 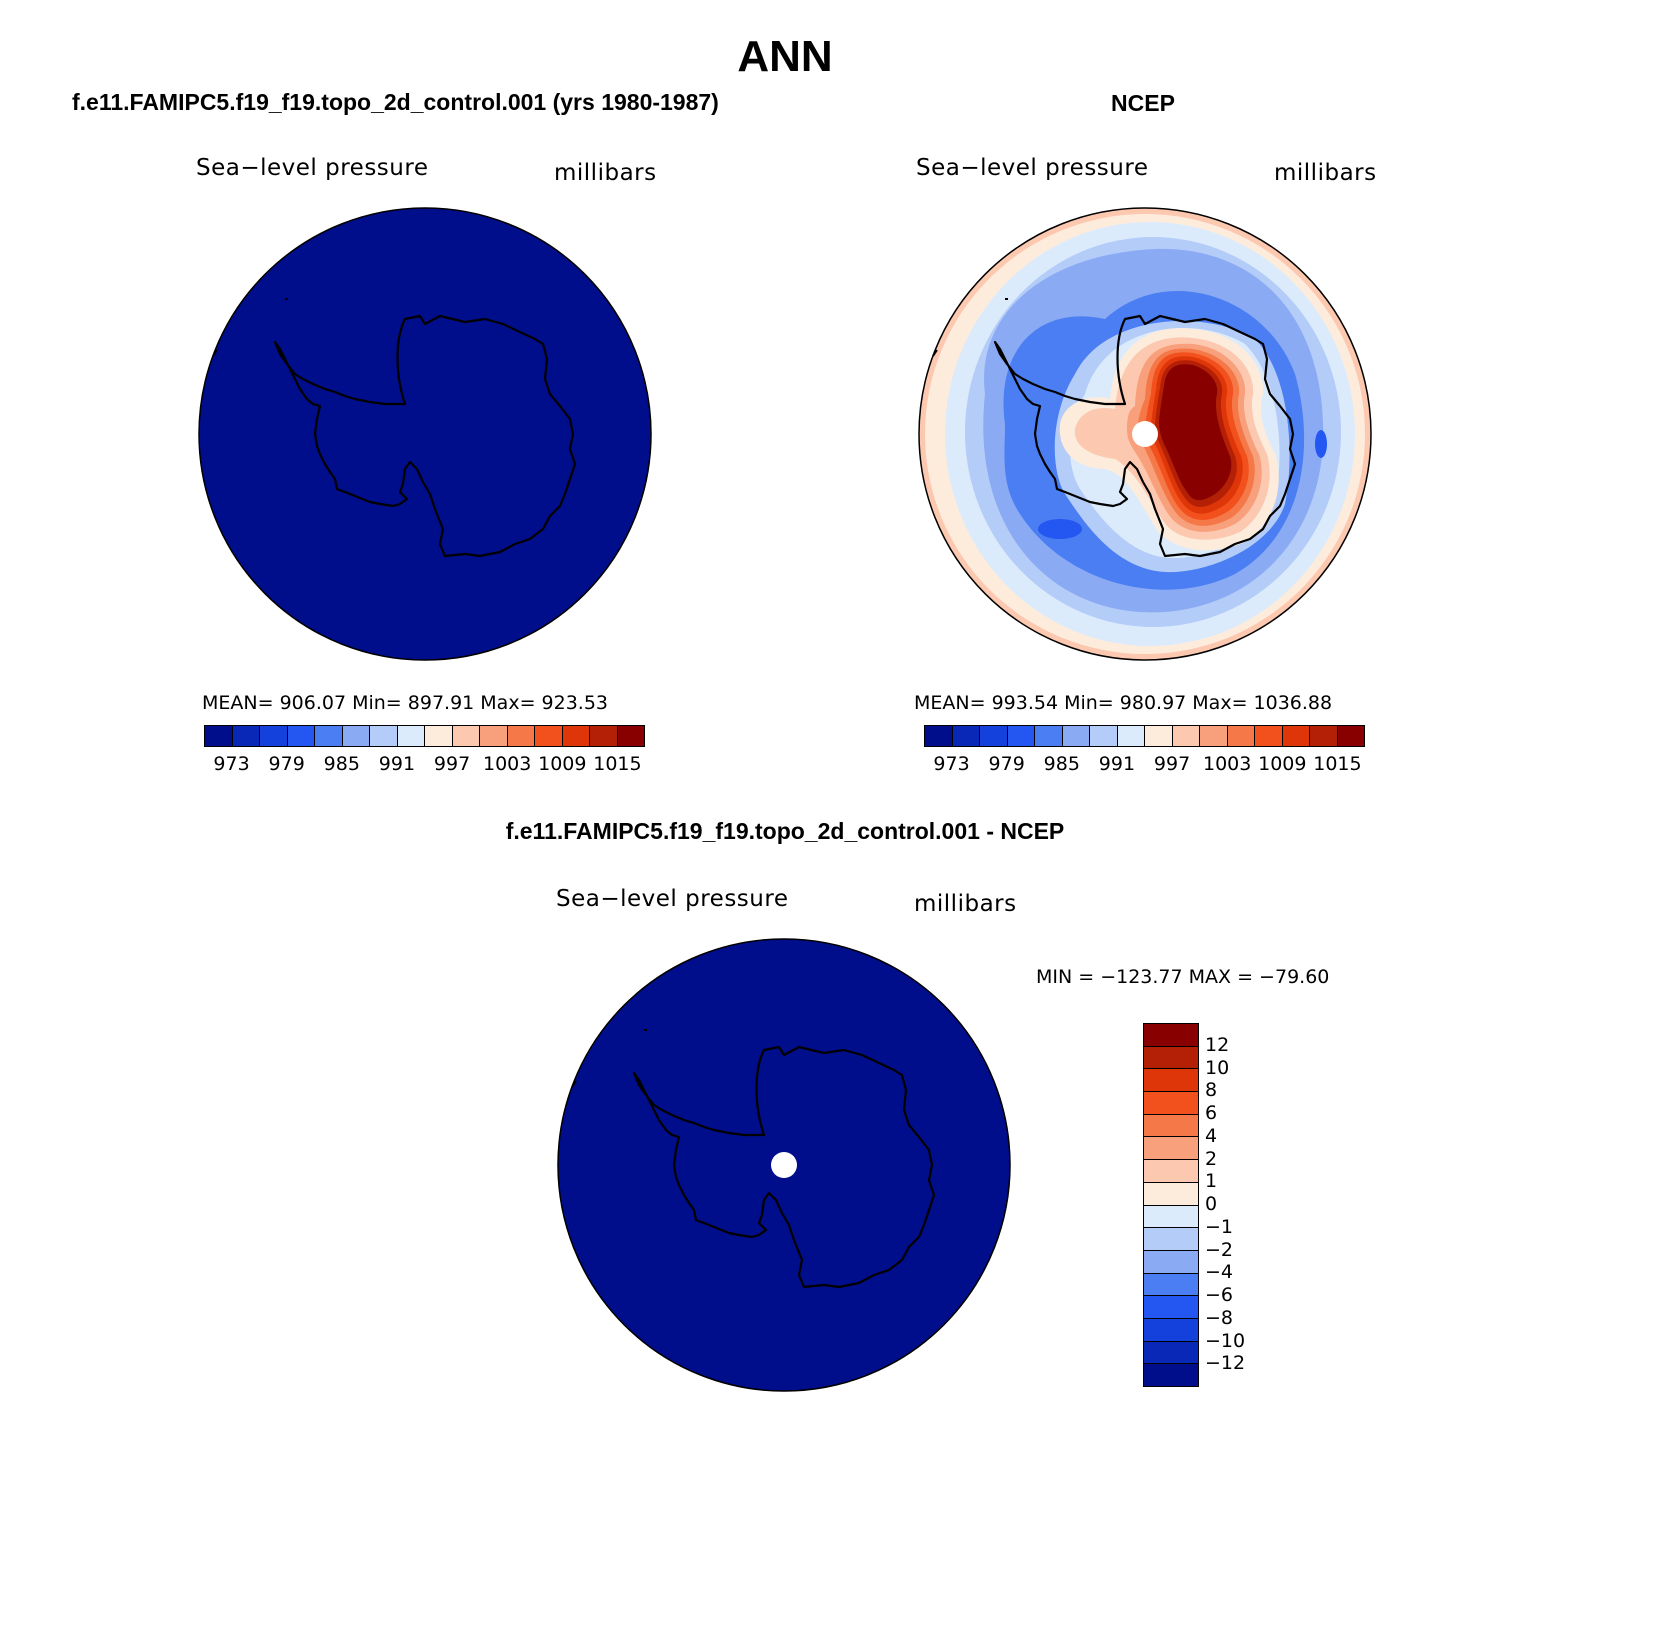 I want to click on colorbar-tick-label: 12, so click(x=1217, y=1044).